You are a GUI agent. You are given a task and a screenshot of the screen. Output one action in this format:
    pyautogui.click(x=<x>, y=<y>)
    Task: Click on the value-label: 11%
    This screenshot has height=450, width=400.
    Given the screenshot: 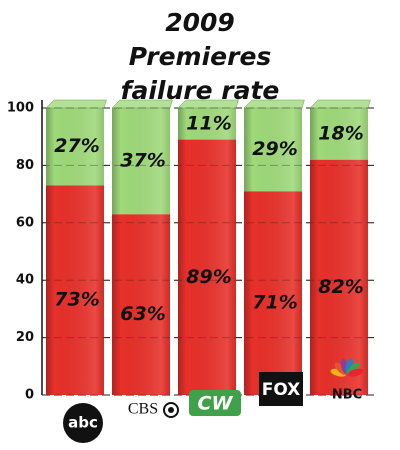 What is the action you would take?
    pyautogui.click(x=208, y=123)
    